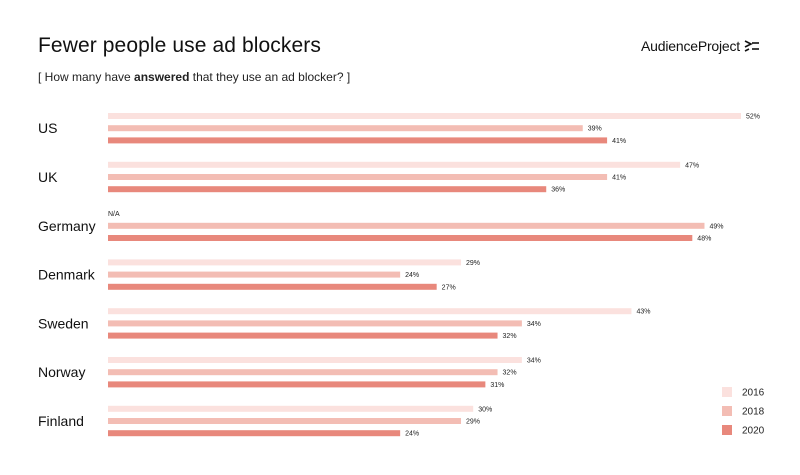 The height and width of the screenshot is (475, 800). I want to click on category-label-uk: UK, so click(48, 177).